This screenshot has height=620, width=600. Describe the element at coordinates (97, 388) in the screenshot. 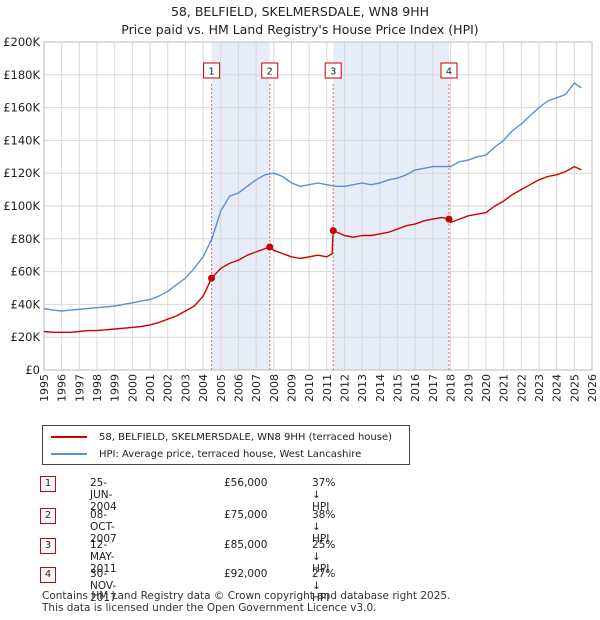

I see `x-tick-label: 1998` at that location.